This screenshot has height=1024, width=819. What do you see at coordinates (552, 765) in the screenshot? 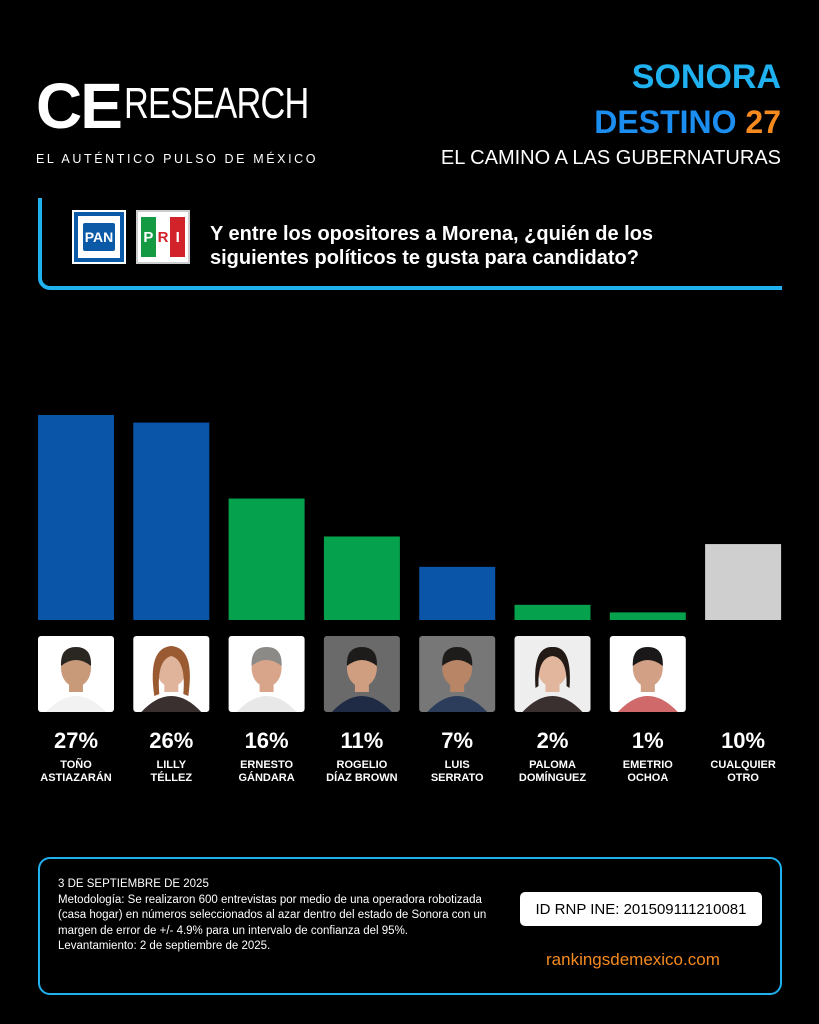
I see `category-label: PALOMA` at bounding box center [552, 765].